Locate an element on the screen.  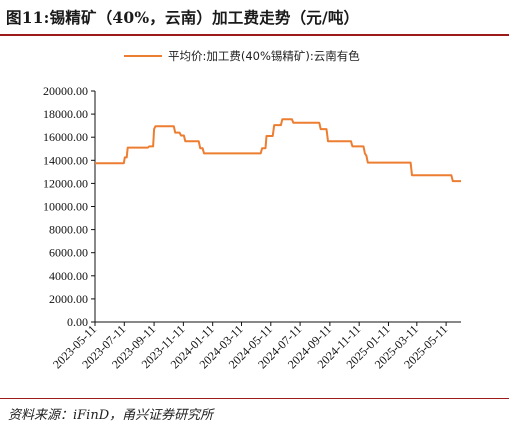
figure-title: 图11:锡精矿（40%，云南）加工费走势（元/吨） is located at coordinates (183, 17).